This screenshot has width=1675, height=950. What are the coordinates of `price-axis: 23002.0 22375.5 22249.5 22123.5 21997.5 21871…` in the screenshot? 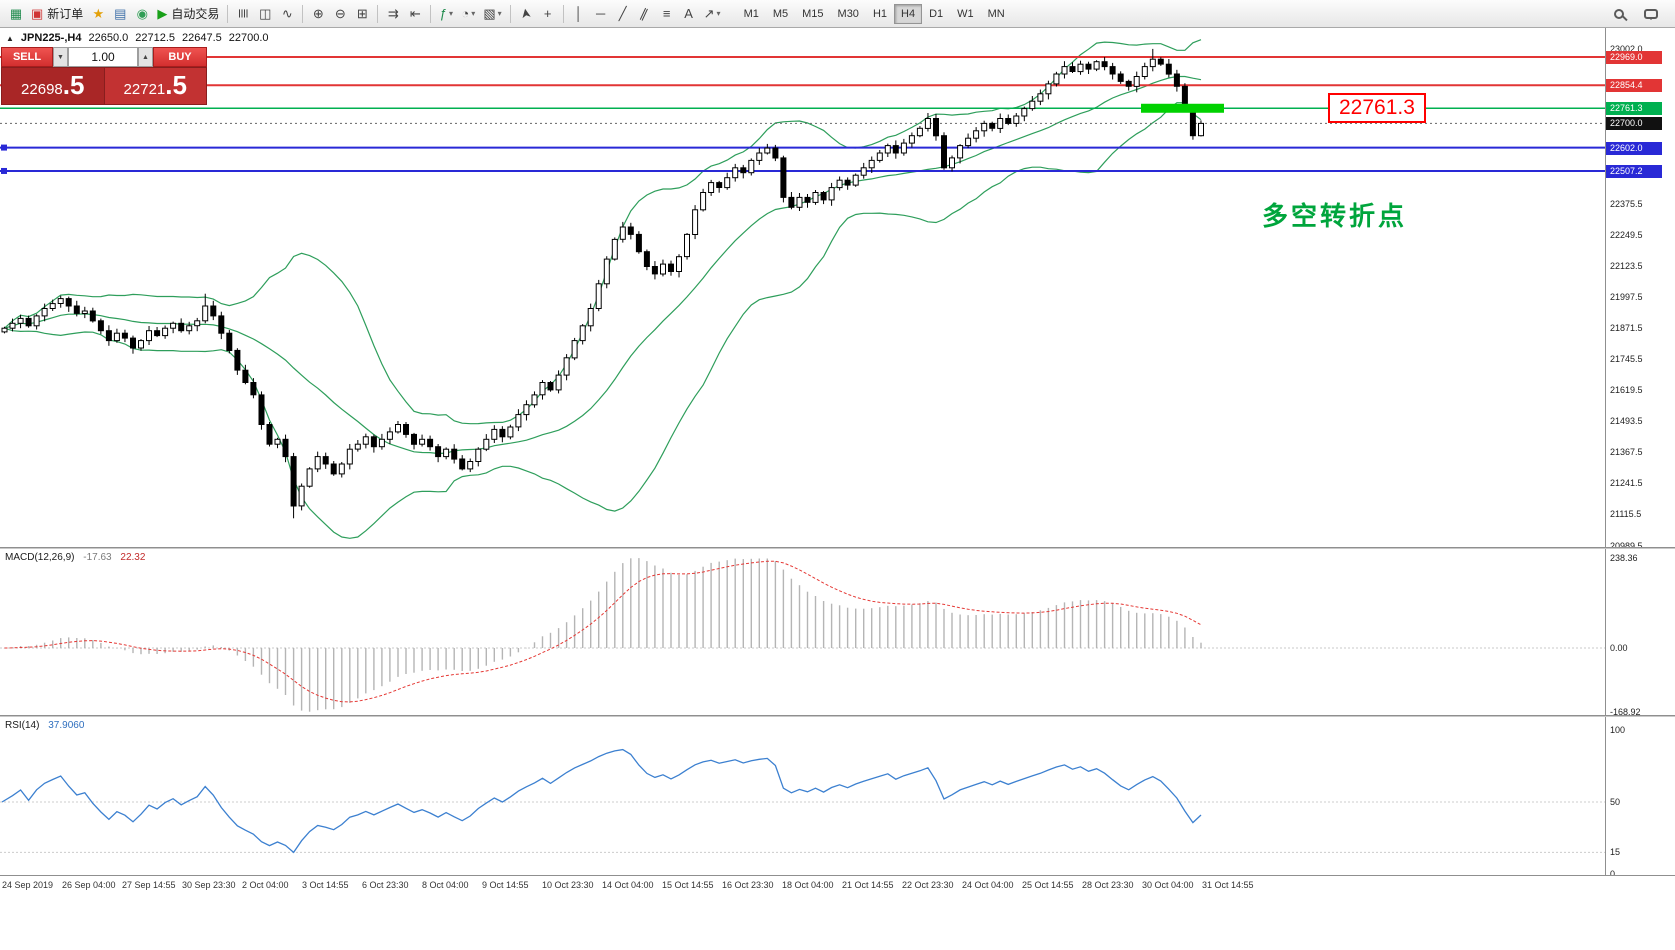 It's located at (1640, 453).